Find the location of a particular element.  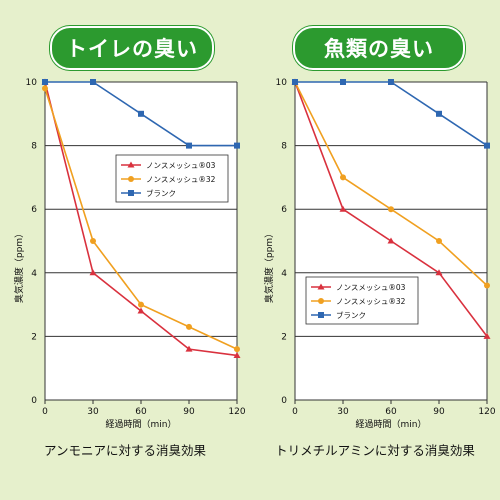

chart-caption: アンモニアに対する消臭効果 is located at coordinates (124, 450).